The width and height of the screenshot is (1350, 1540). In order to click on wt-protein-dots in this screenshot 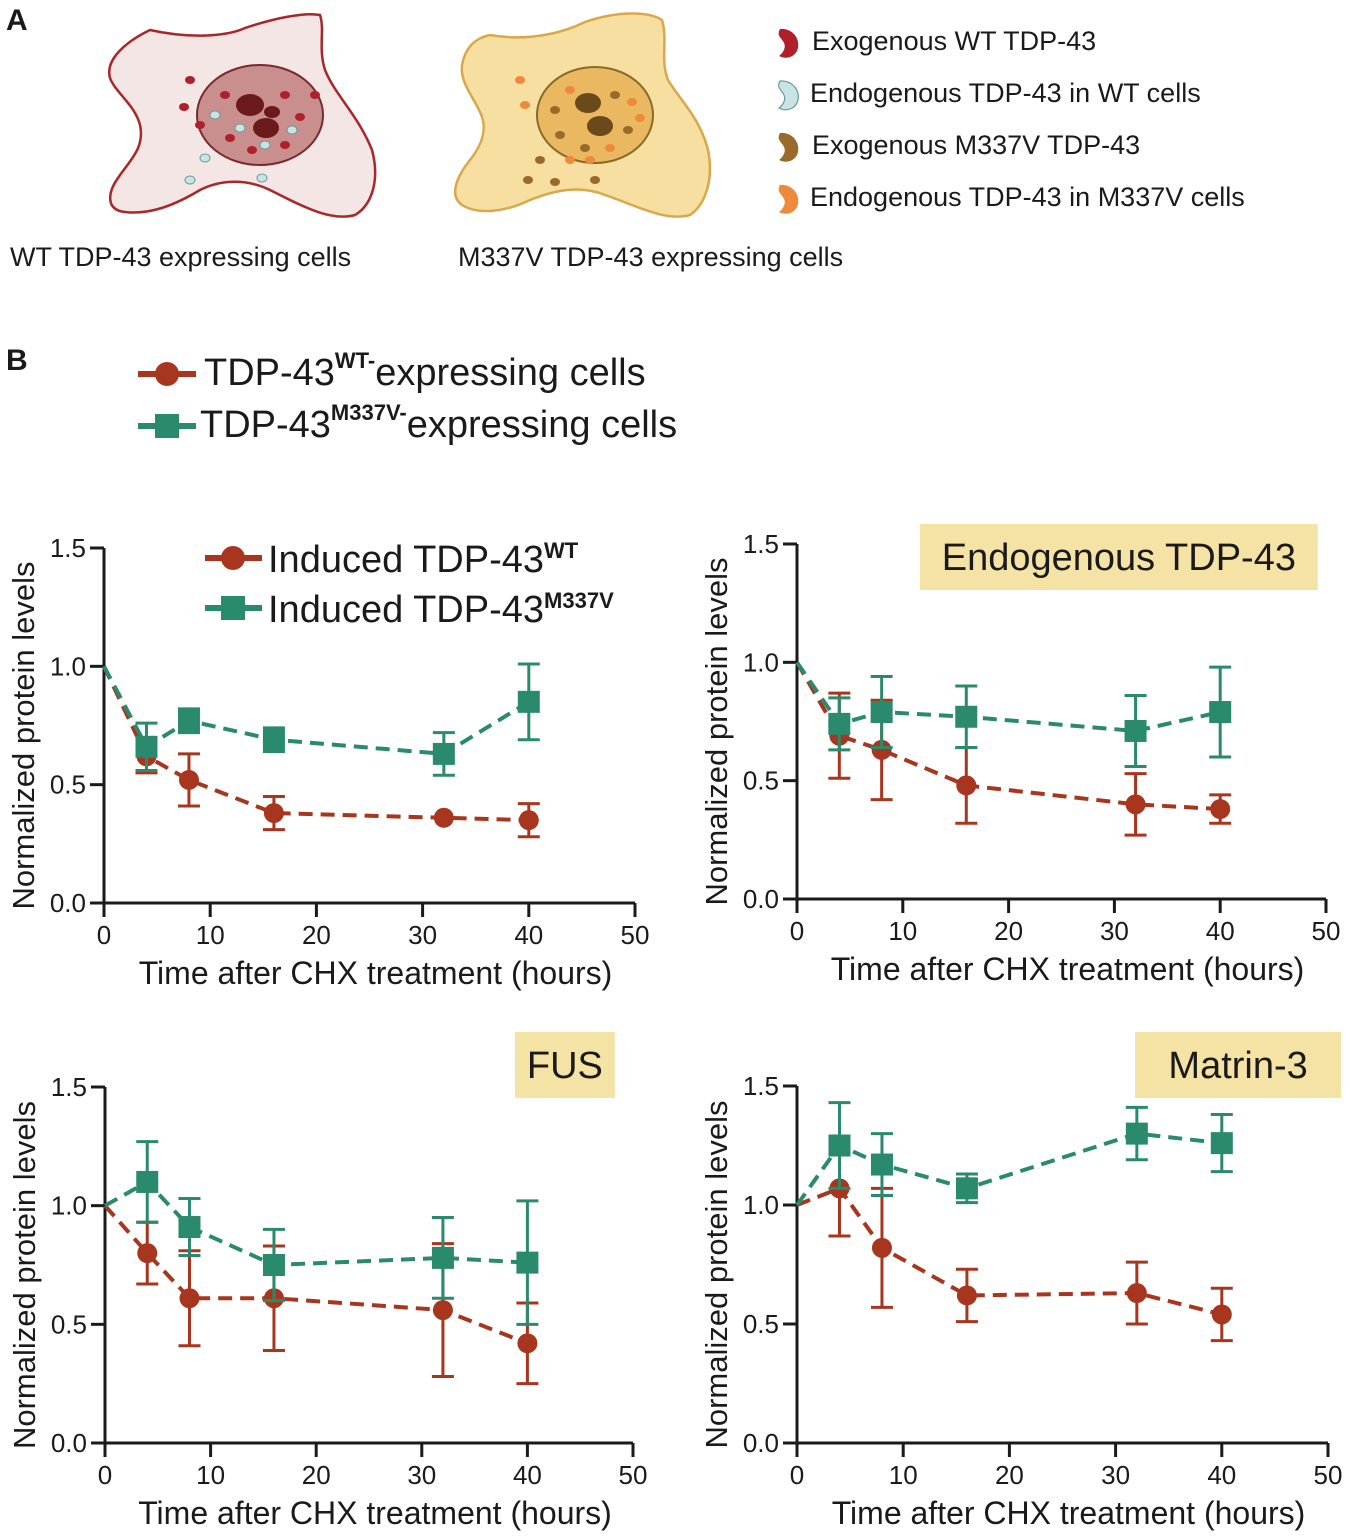, I will do `click(249, 130)`.